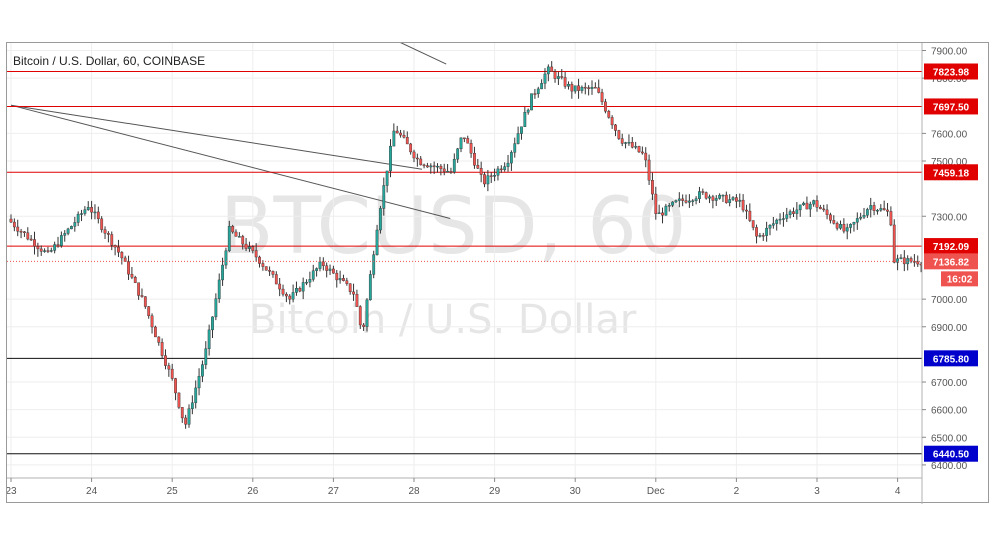 Image resolution: width=991 pixels, height=539 pixels. Describe the element at coordinates (951, 455) in the screenshot. I see `price-tag-label: 6440.50` at that location.